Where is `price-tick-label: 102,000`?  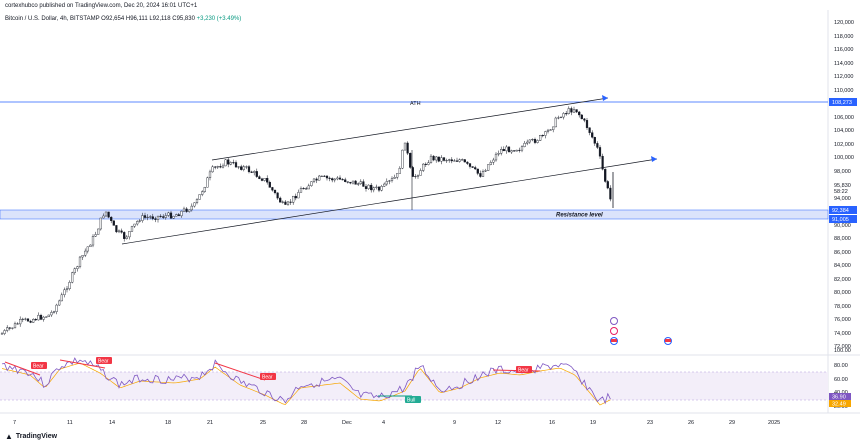 price-tick-label: 102,000 is located at coordinates (844, 145).